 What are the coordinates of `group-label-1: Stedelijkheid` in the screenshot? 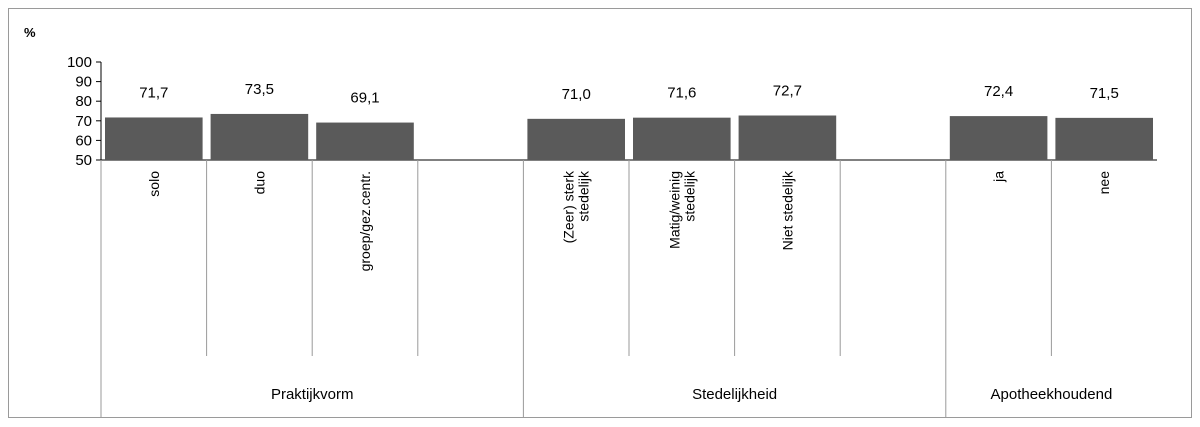 It's located at (734, 394).